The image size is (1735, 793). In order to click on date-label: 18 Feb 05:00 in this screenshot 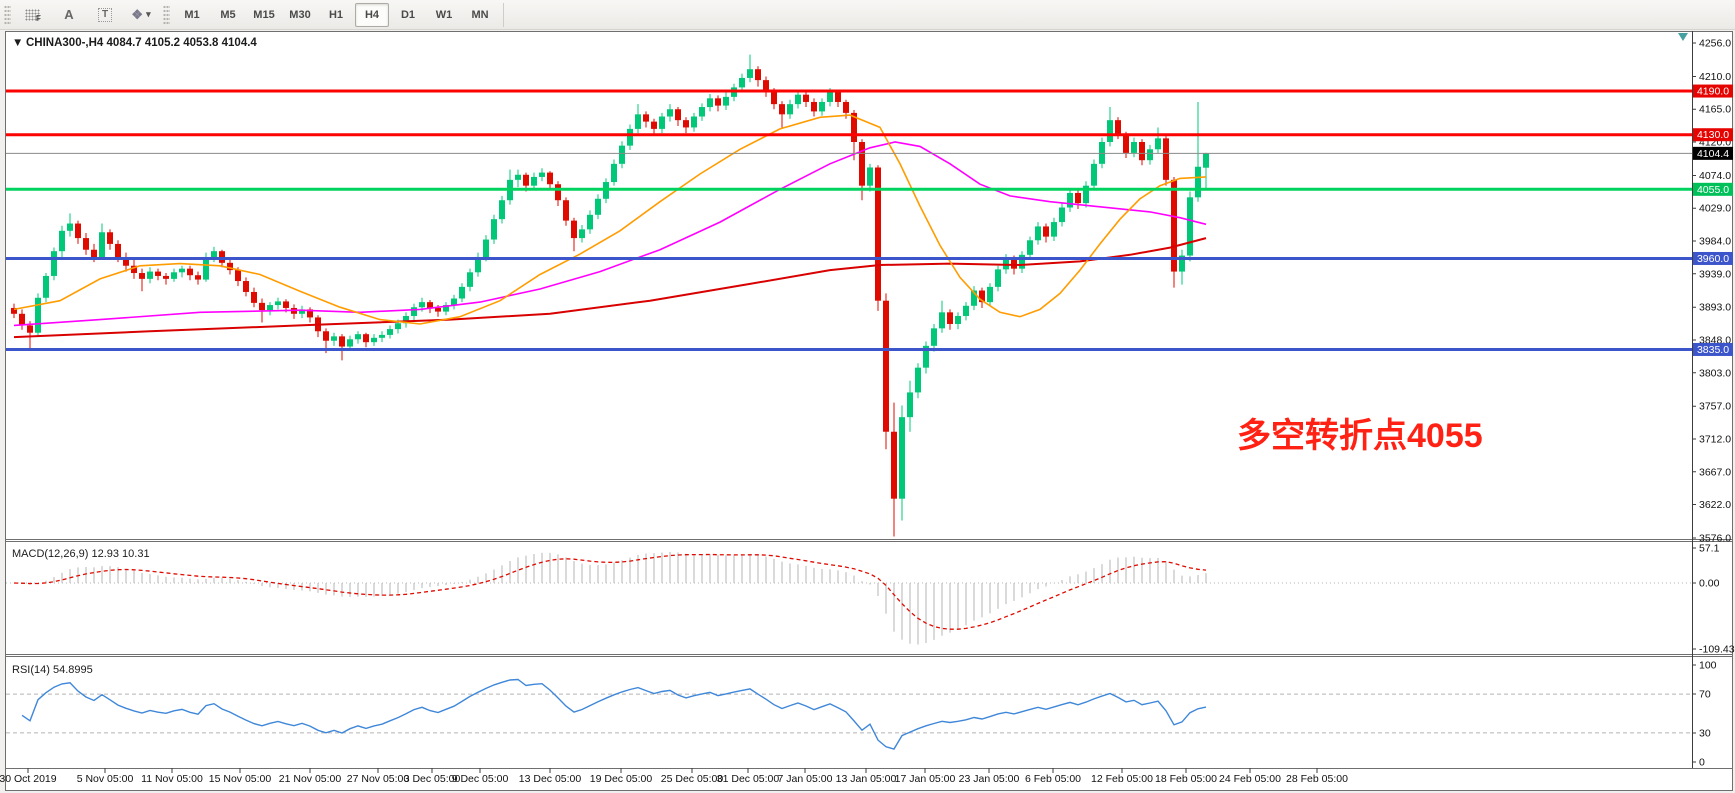, I will do `click(1186, 779)`.